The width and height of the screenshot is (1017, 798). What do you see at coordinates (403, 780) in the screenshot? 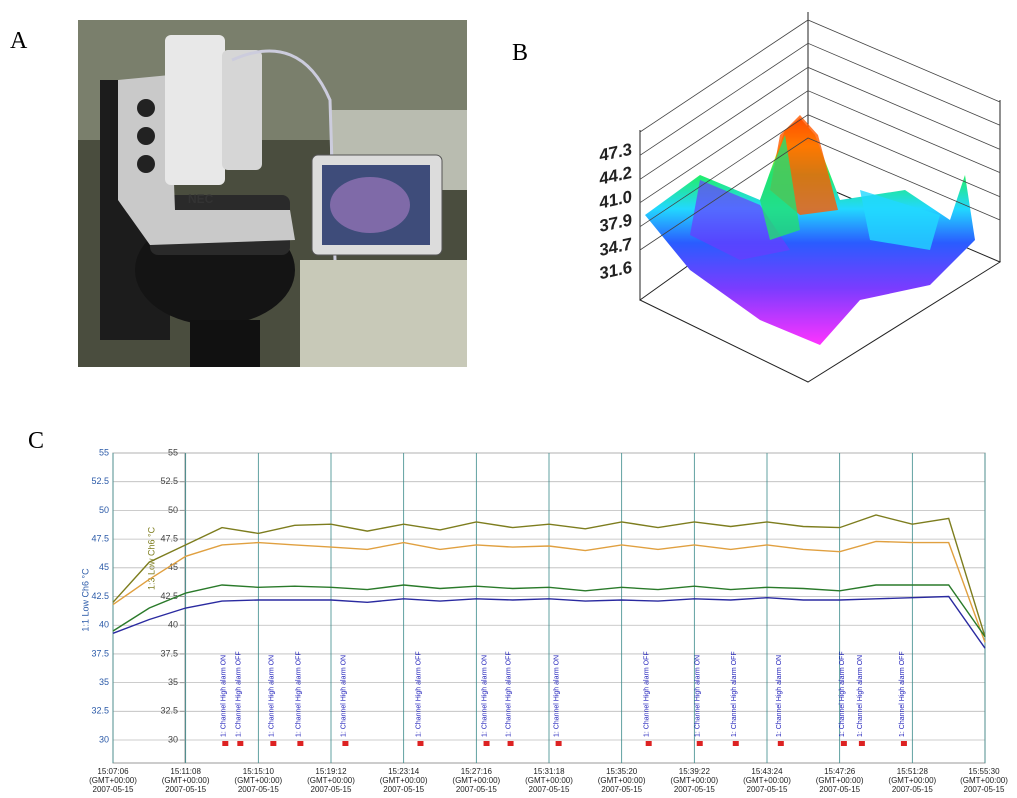
I see `x-tick-label: 15:23:14 (GMT+00:00) 2007-05-15` at bounding box center [403, 780].